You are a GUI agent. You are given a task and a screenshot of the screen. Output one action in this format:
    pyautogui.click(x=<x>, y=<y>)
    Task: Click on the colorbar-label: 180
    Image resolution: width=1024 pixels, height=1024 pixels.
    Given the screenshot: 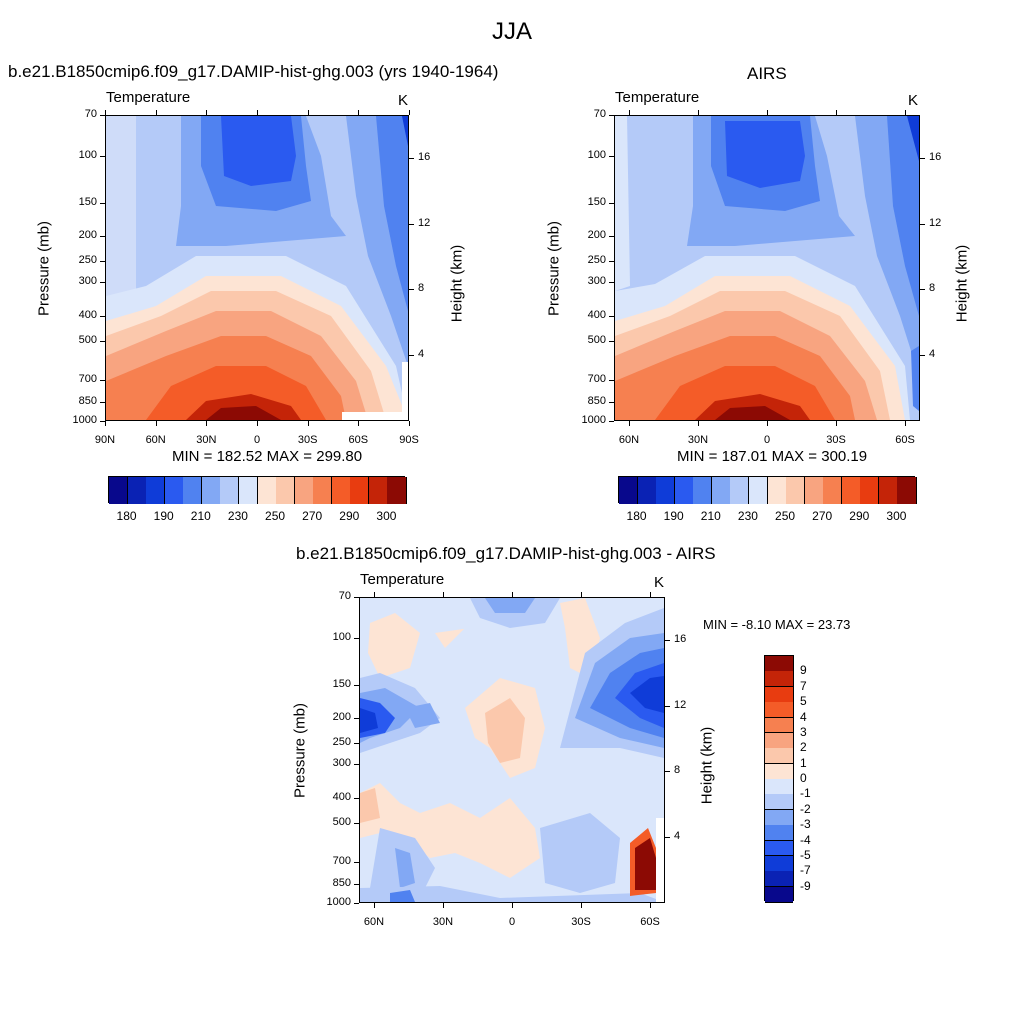 What is the action you would take?
    pyautogui.click(x=126, y=516)
    